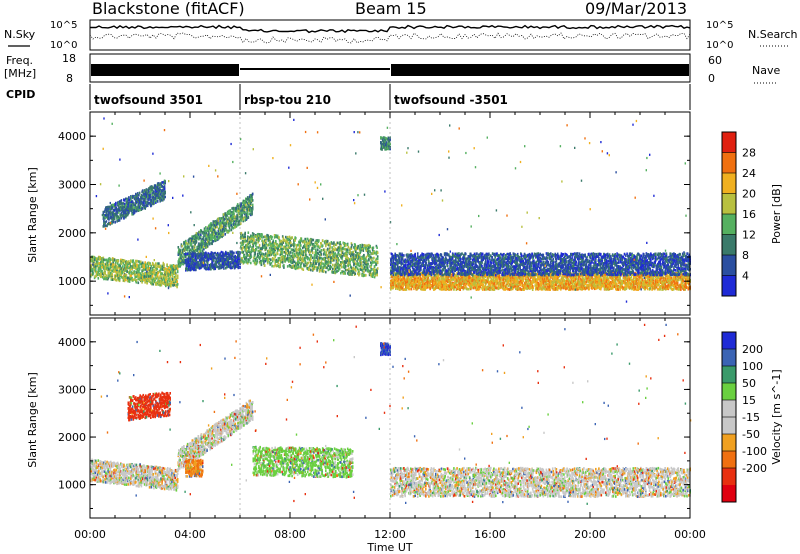 The height and width of the screenshot is (554, 800). I want to click on noise-tick-right-top: 10^5, so click(719, 25).